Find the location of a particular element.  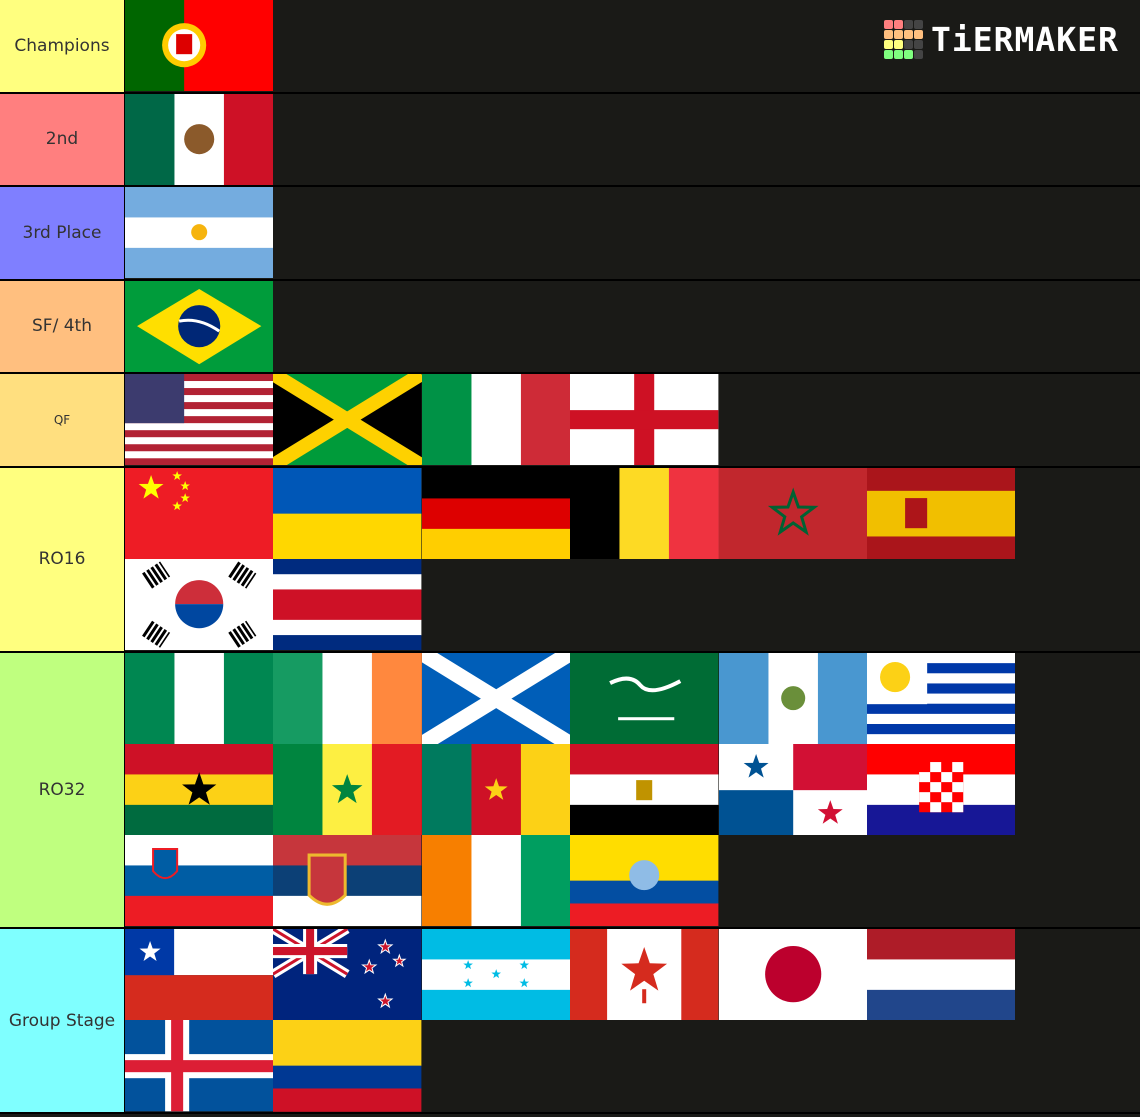

ukraine-flag-icon is located at coordinates (347, 513).